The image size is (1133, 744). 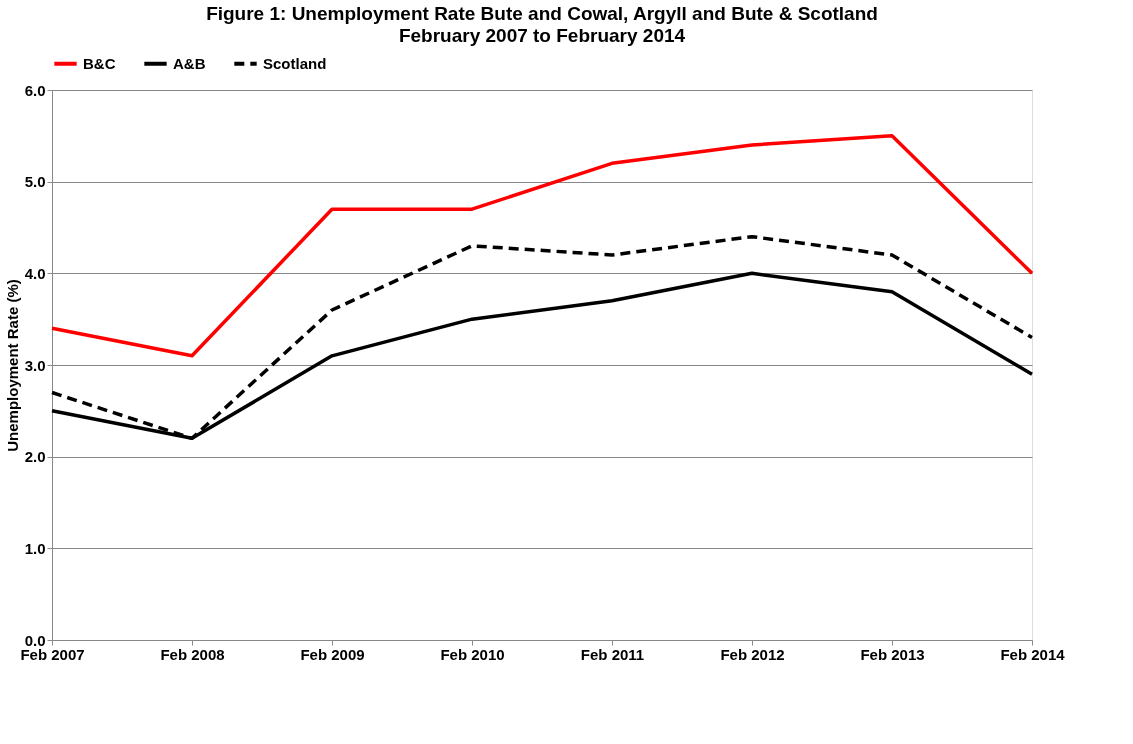 What do you see at coordinates (472, 654) in the screenshot?
I see `x-tick-label: Feb 2010` at bounding box center [472, 654].